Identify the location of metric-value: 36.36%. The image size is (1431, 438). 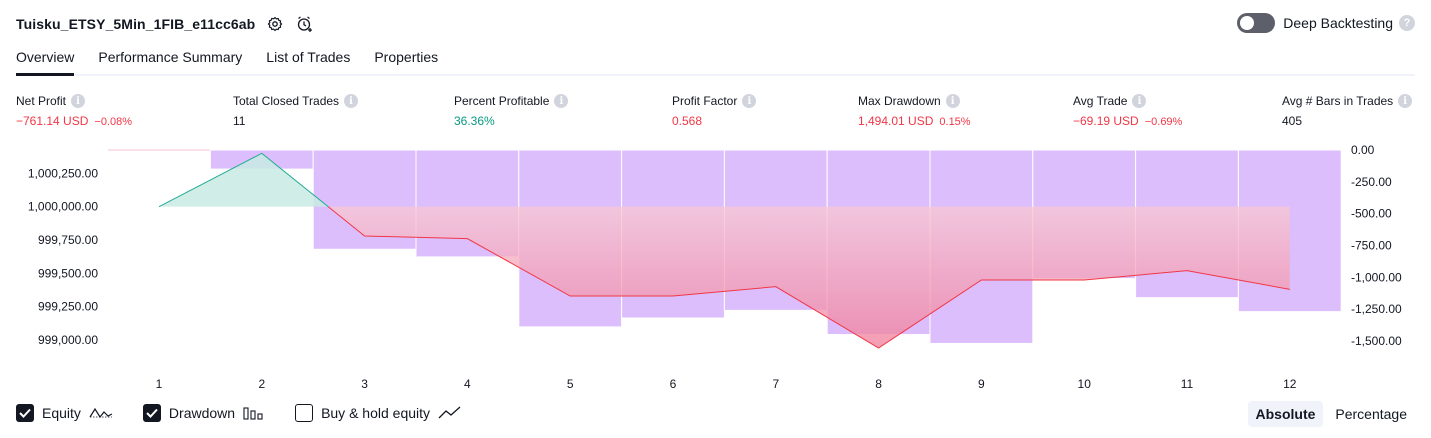
(474, 121).